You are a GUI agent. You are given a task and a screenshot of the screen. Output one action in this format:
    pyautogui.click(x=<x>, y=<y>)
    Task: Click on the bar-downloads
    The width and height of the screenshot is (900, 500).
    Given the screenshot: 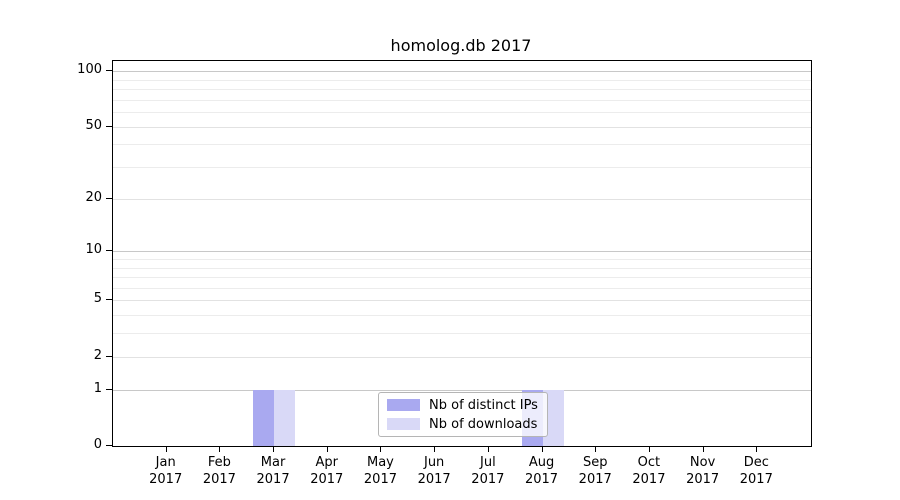 What is the action you would take?
    pyautogui.click(x=285, y=417)
    